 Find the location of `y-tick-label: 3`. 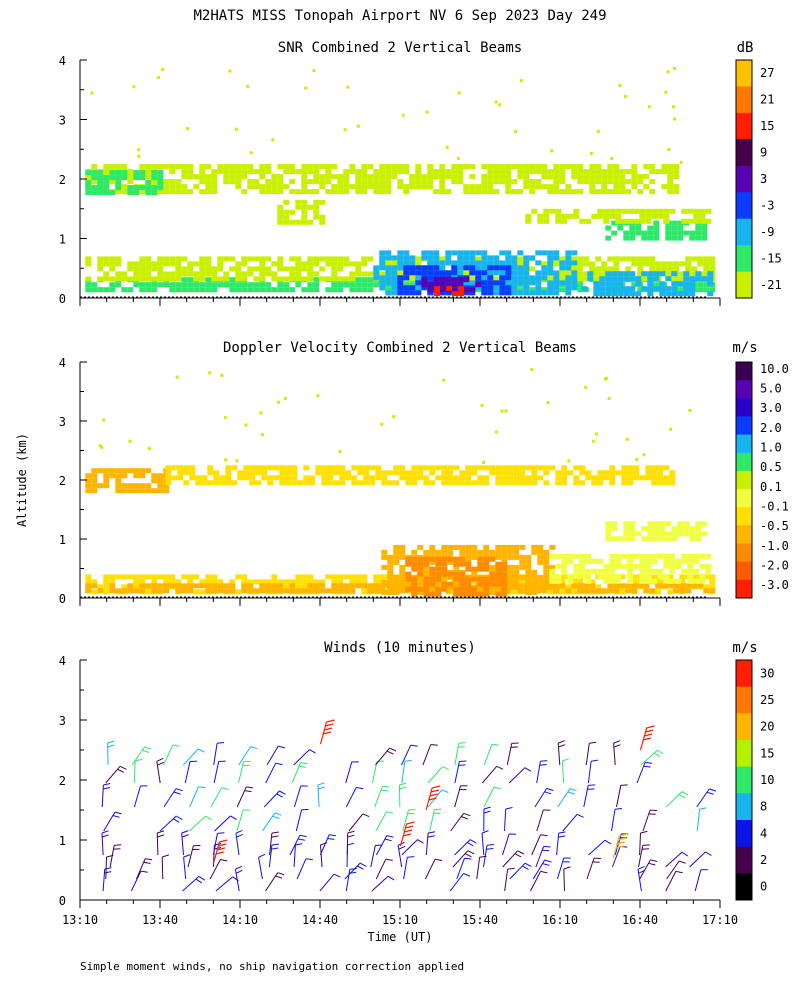

y-tick-label: 3 is located at coordinates (62, 721).